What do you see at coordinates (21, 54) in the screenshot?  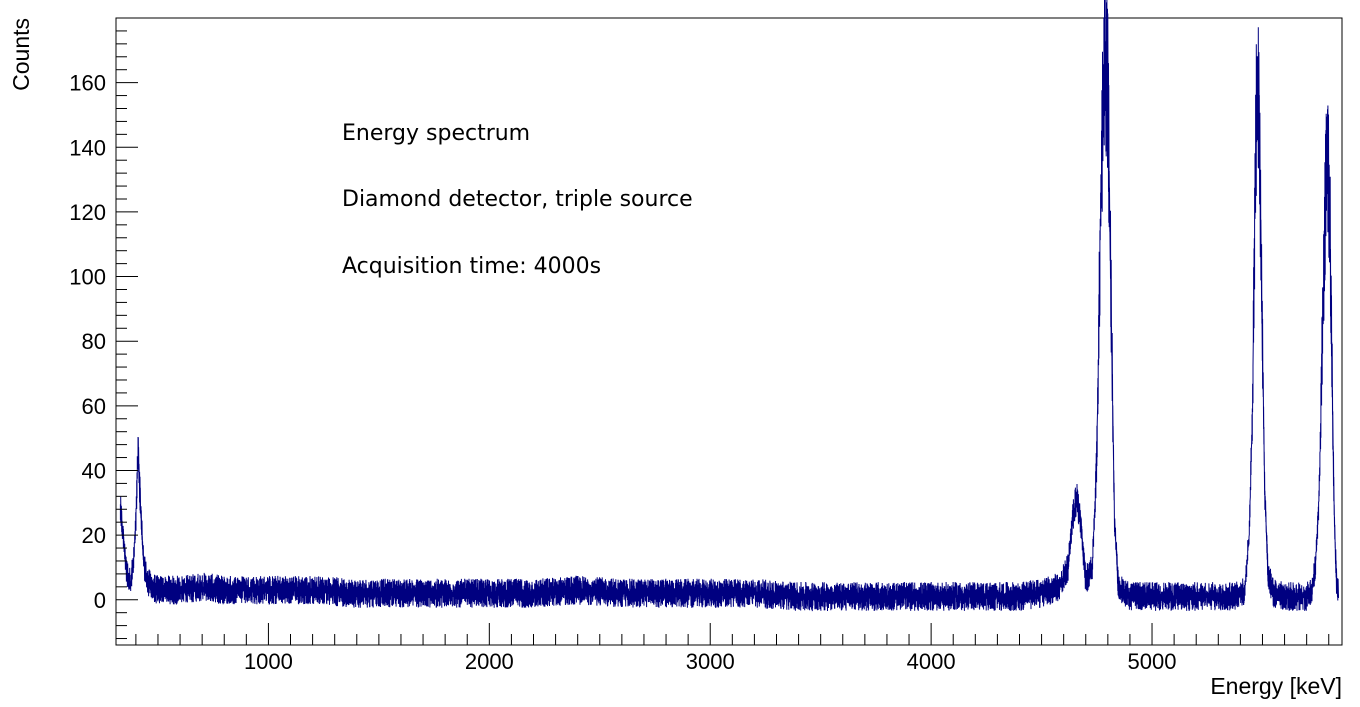 I see `y-axis-title: Counts` at bounding box center [21, 54].